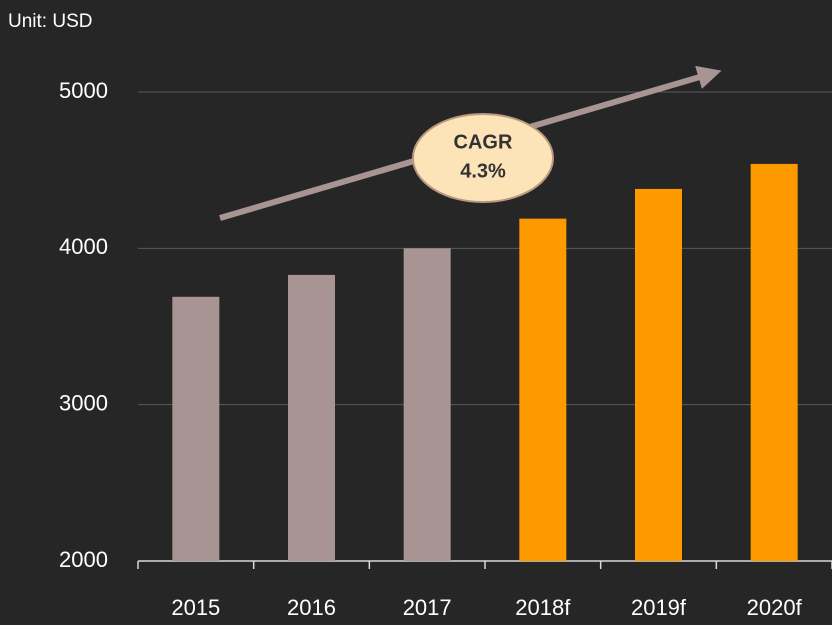 This screenshot has height=625, width=832. I want to click on x-tick-label: 2015, so click(195, 607).